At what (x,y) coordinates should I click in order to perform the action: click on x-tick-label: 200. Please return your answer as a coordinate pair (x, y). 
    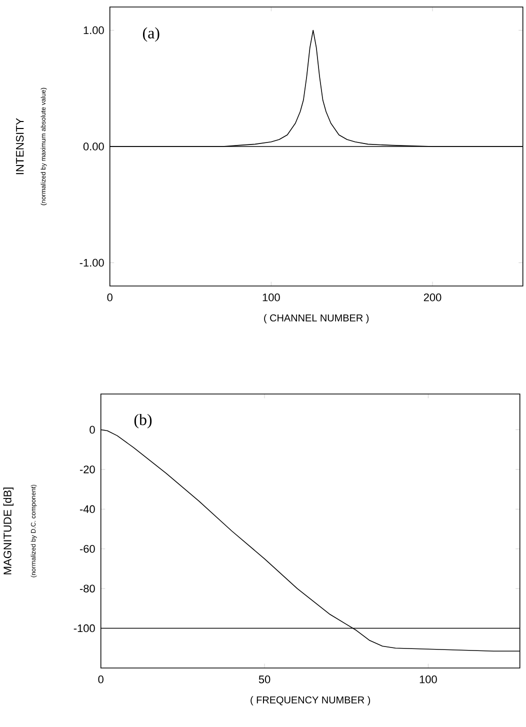
    Looking at the image, I should click on (433, 298).